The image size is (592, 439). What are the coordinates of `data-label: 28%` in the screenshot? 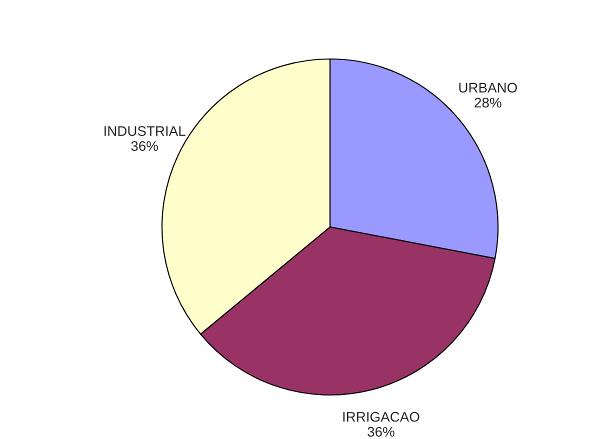 It's located at (488, 103).